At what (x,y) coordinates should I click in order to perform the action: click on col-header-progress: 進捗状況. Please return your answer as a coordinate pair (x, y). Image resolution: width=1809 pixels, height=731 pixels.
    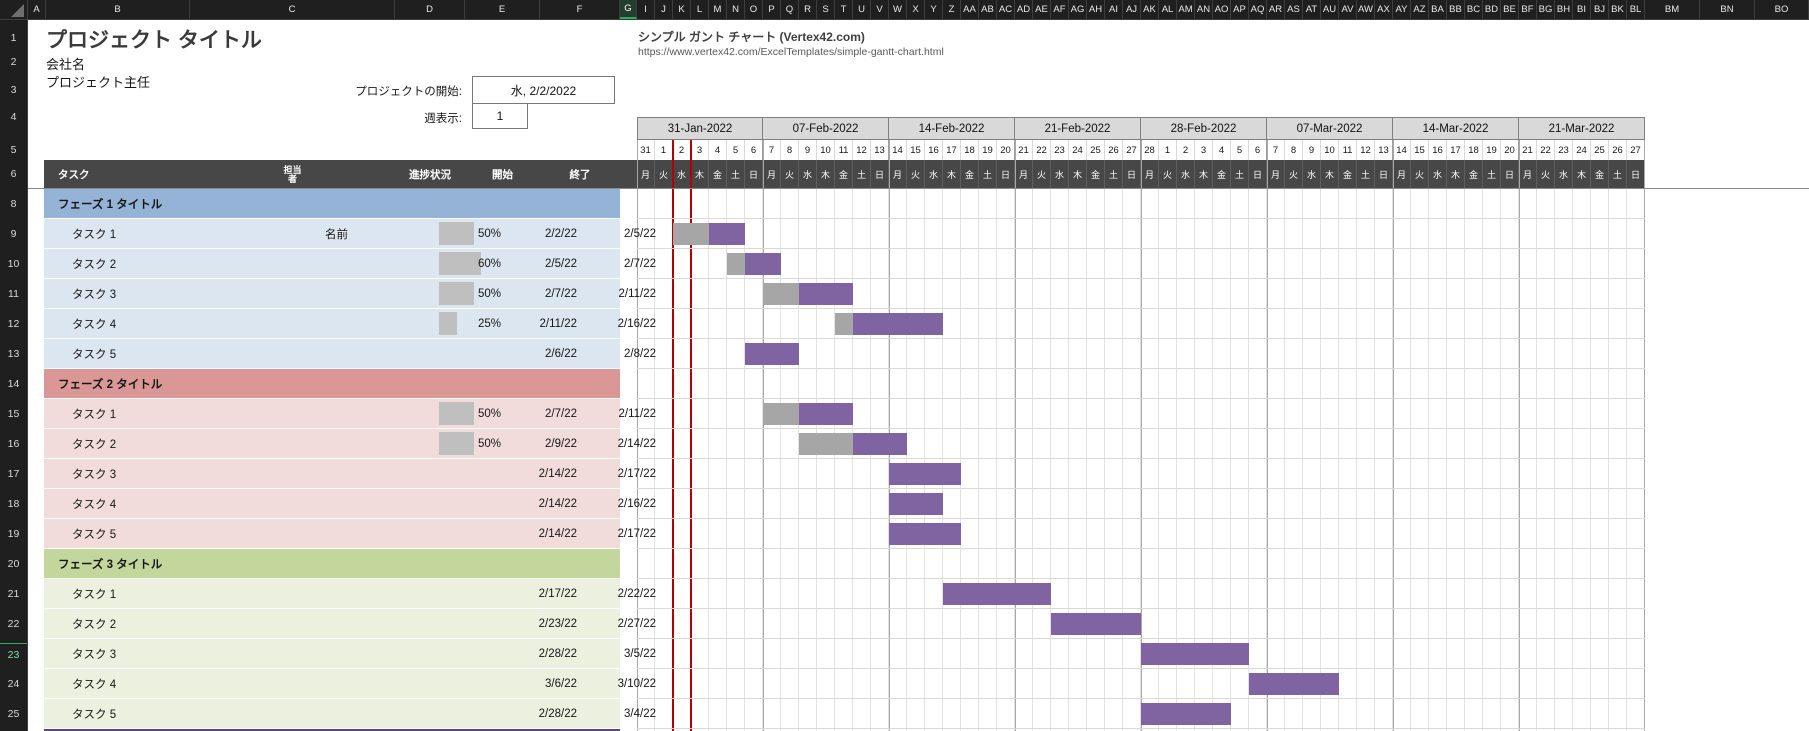
    Looking at the image, I should click on (430, 175).